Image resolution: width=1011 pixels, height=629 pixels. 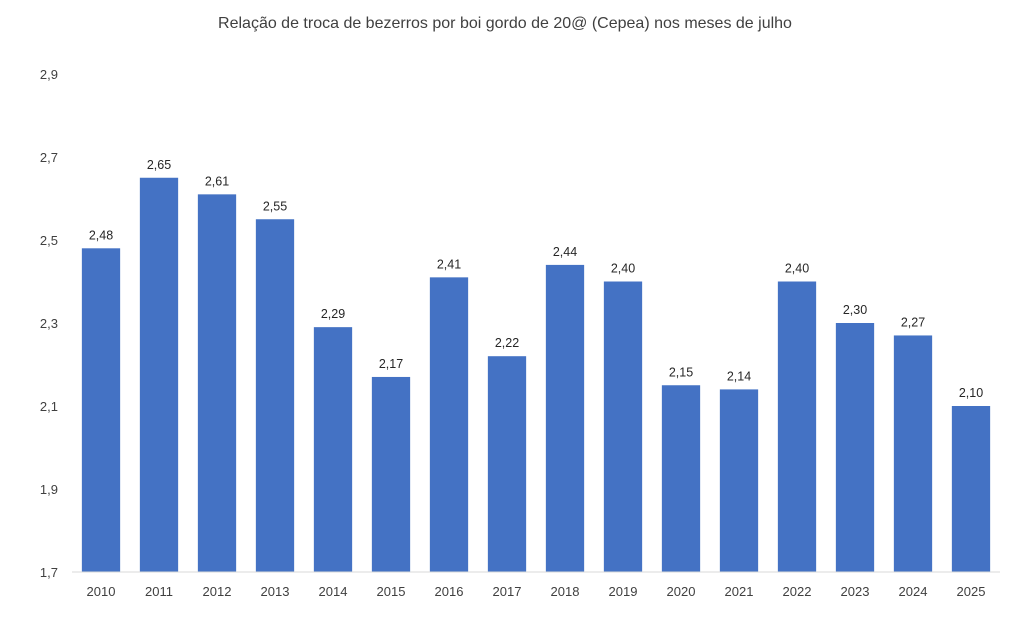 I want to click on bar-2010, so click(x=101, y=410).